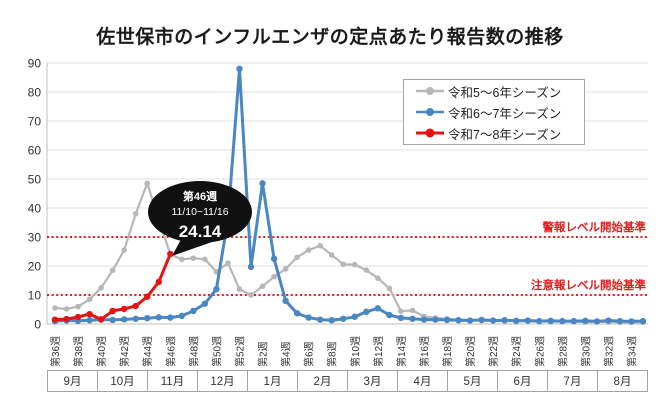 Image resolution: width=660 pixels, height=409 pixels. Describe the element at coordinates (355, 351) in the screenshot. I see `week-tick-label: 第10週` at that location.